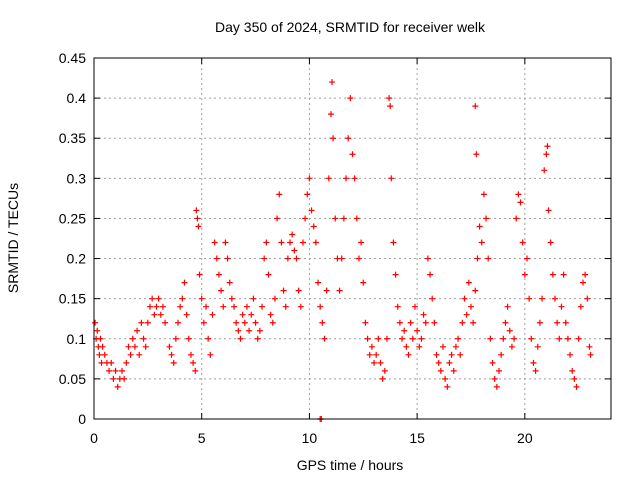  What do you see at coordinates (94, 438) in the screenshot?
I see `x-tick-label: 0` at bounding box center [94, 438].